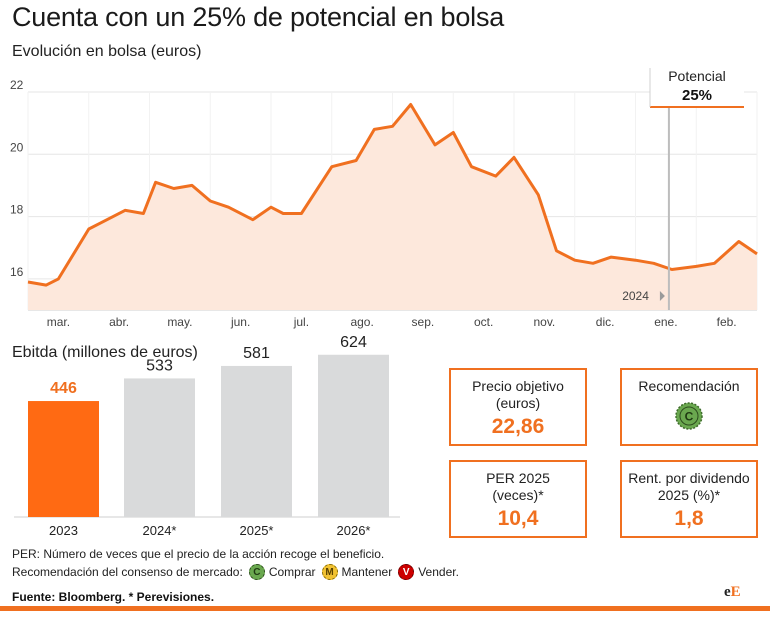  Describe the element at coordinates (697, 86) in the screenshot. I see `potential-box` at that location.